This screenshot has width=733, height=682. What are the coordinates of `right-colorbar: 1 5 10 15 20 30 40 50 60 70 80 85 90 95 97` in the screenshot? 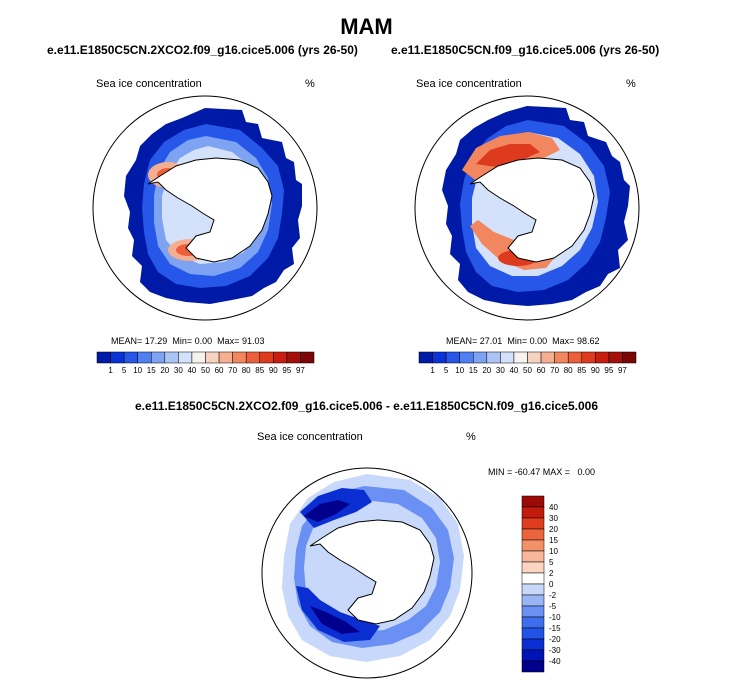 It's located at (527, 363).